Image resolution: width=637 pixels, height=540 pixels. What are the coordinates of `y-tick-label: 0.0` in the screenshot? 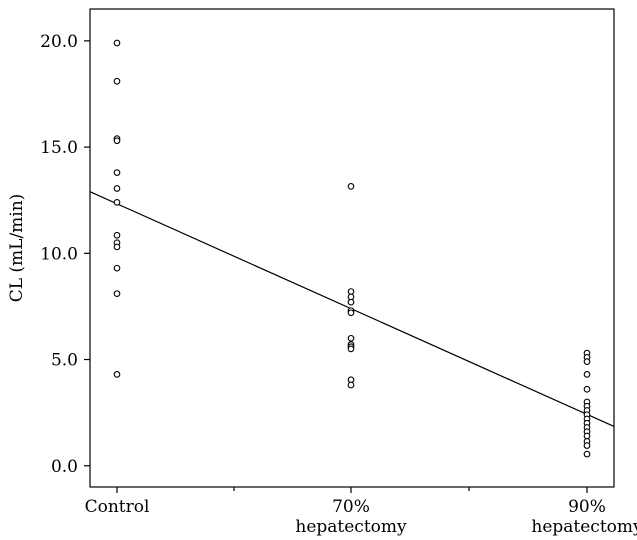 It's located at (64, 467).